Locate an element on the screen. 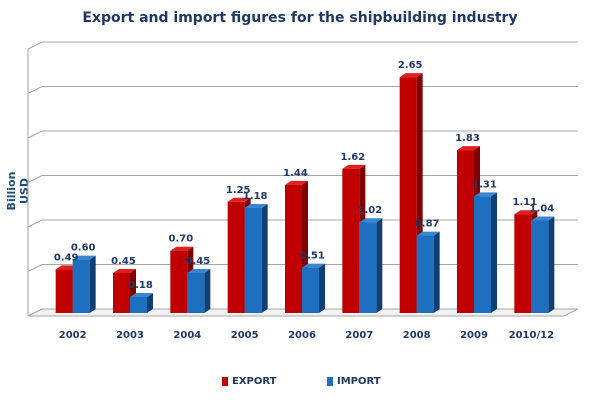 The width and height of the screenshot is (600, 403). bar-import-2003 is located at coordinates (138, 304).